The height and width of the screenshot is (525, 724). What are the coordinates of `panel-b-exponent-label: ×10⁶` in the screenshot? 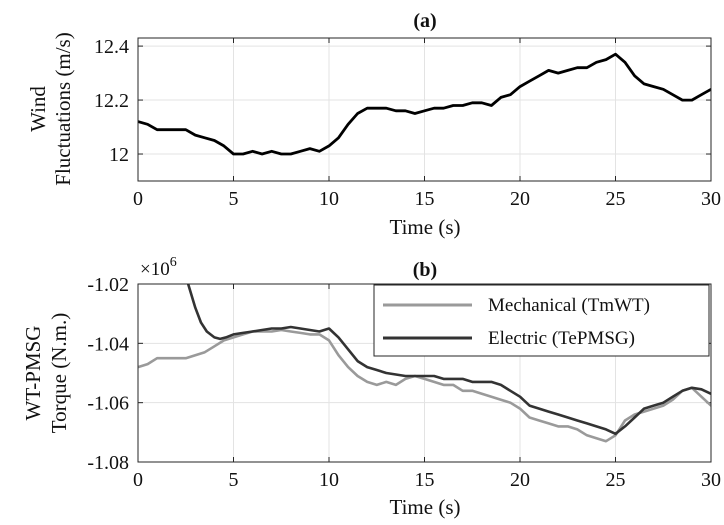 It's located at (158, 267).